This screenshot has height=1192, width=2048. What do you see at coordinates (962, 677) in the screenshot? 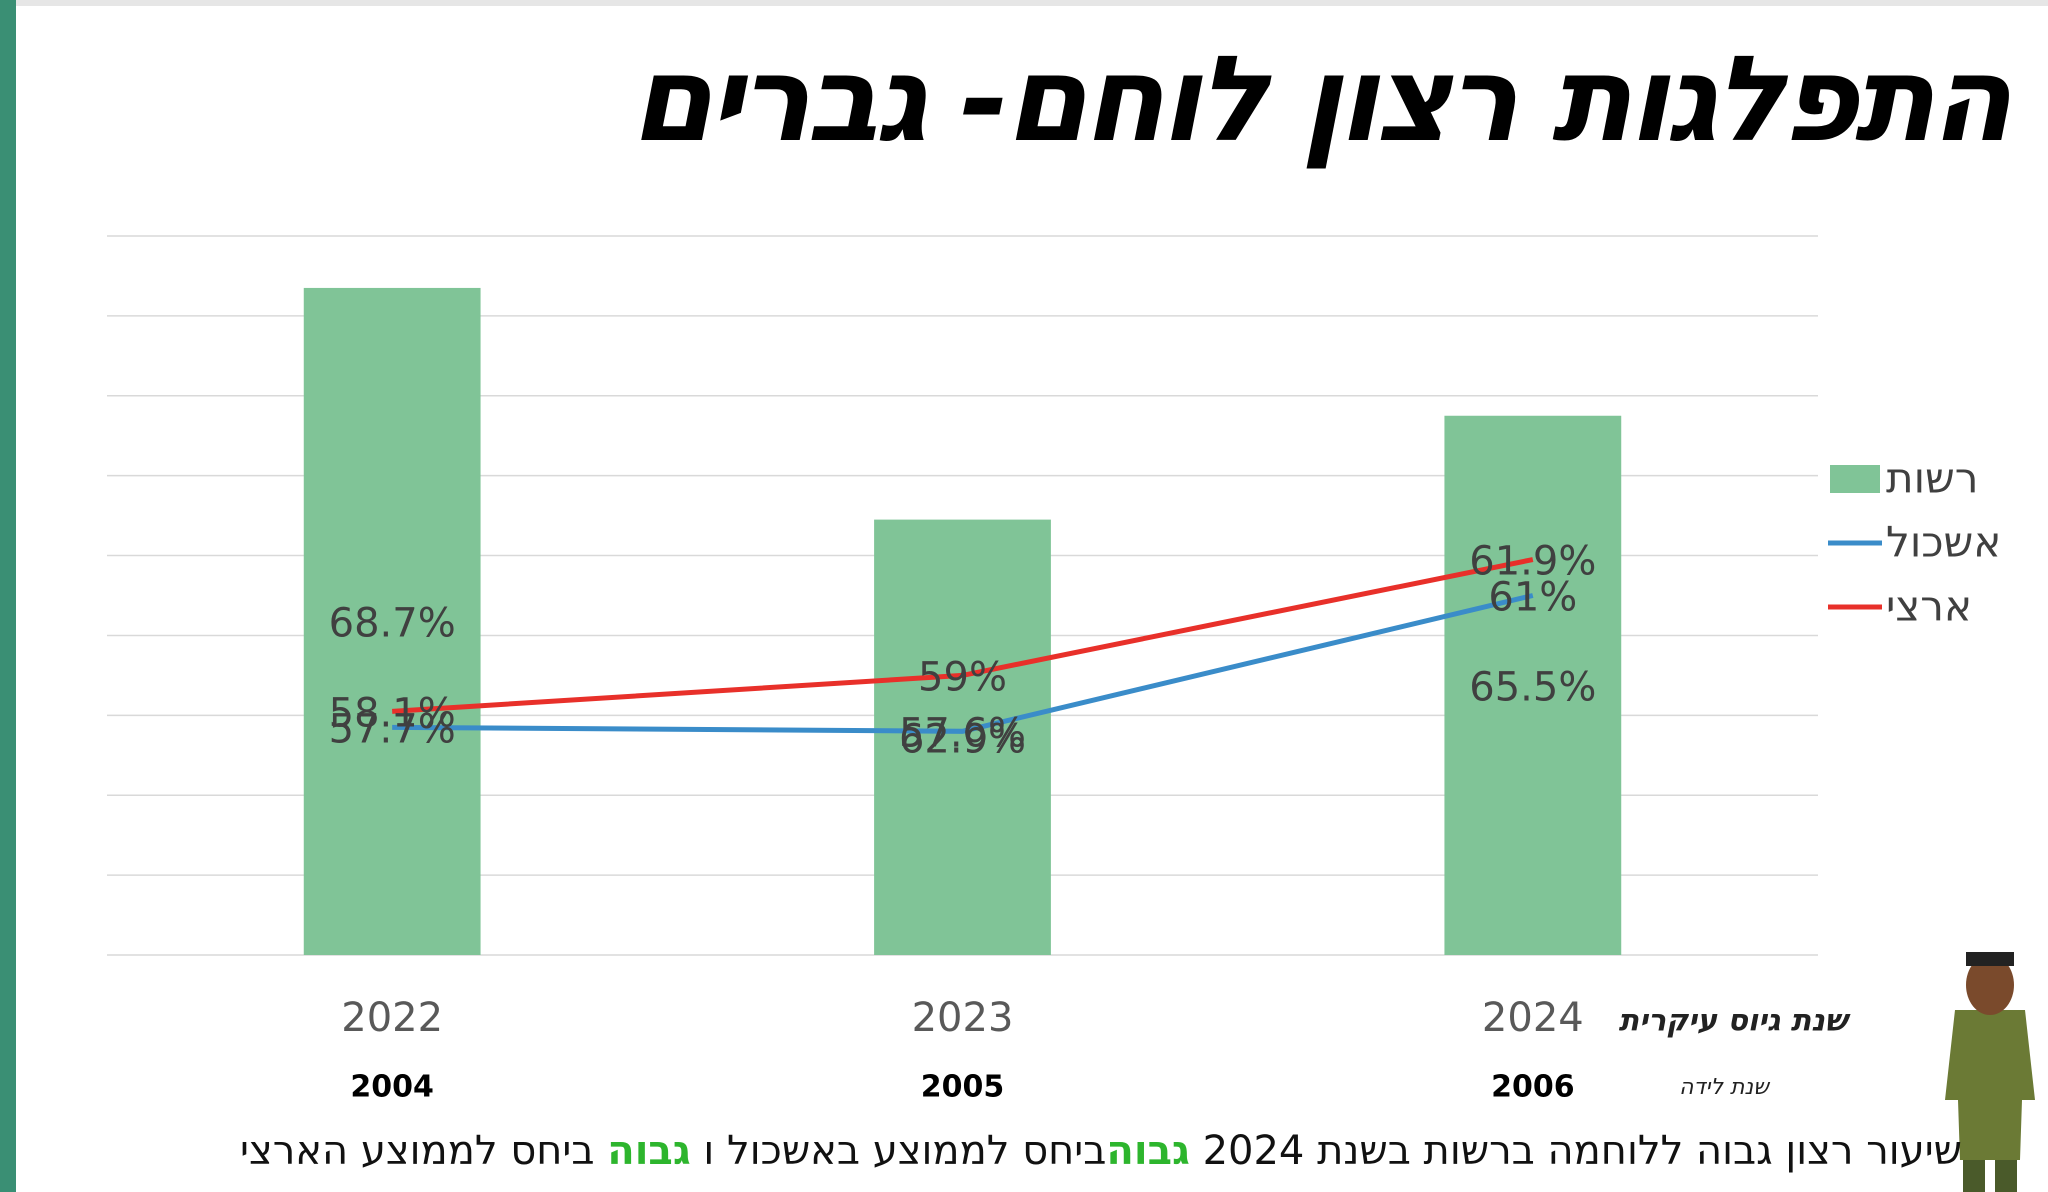
I see `data-label: 59%` at bounding box center [962, 677].